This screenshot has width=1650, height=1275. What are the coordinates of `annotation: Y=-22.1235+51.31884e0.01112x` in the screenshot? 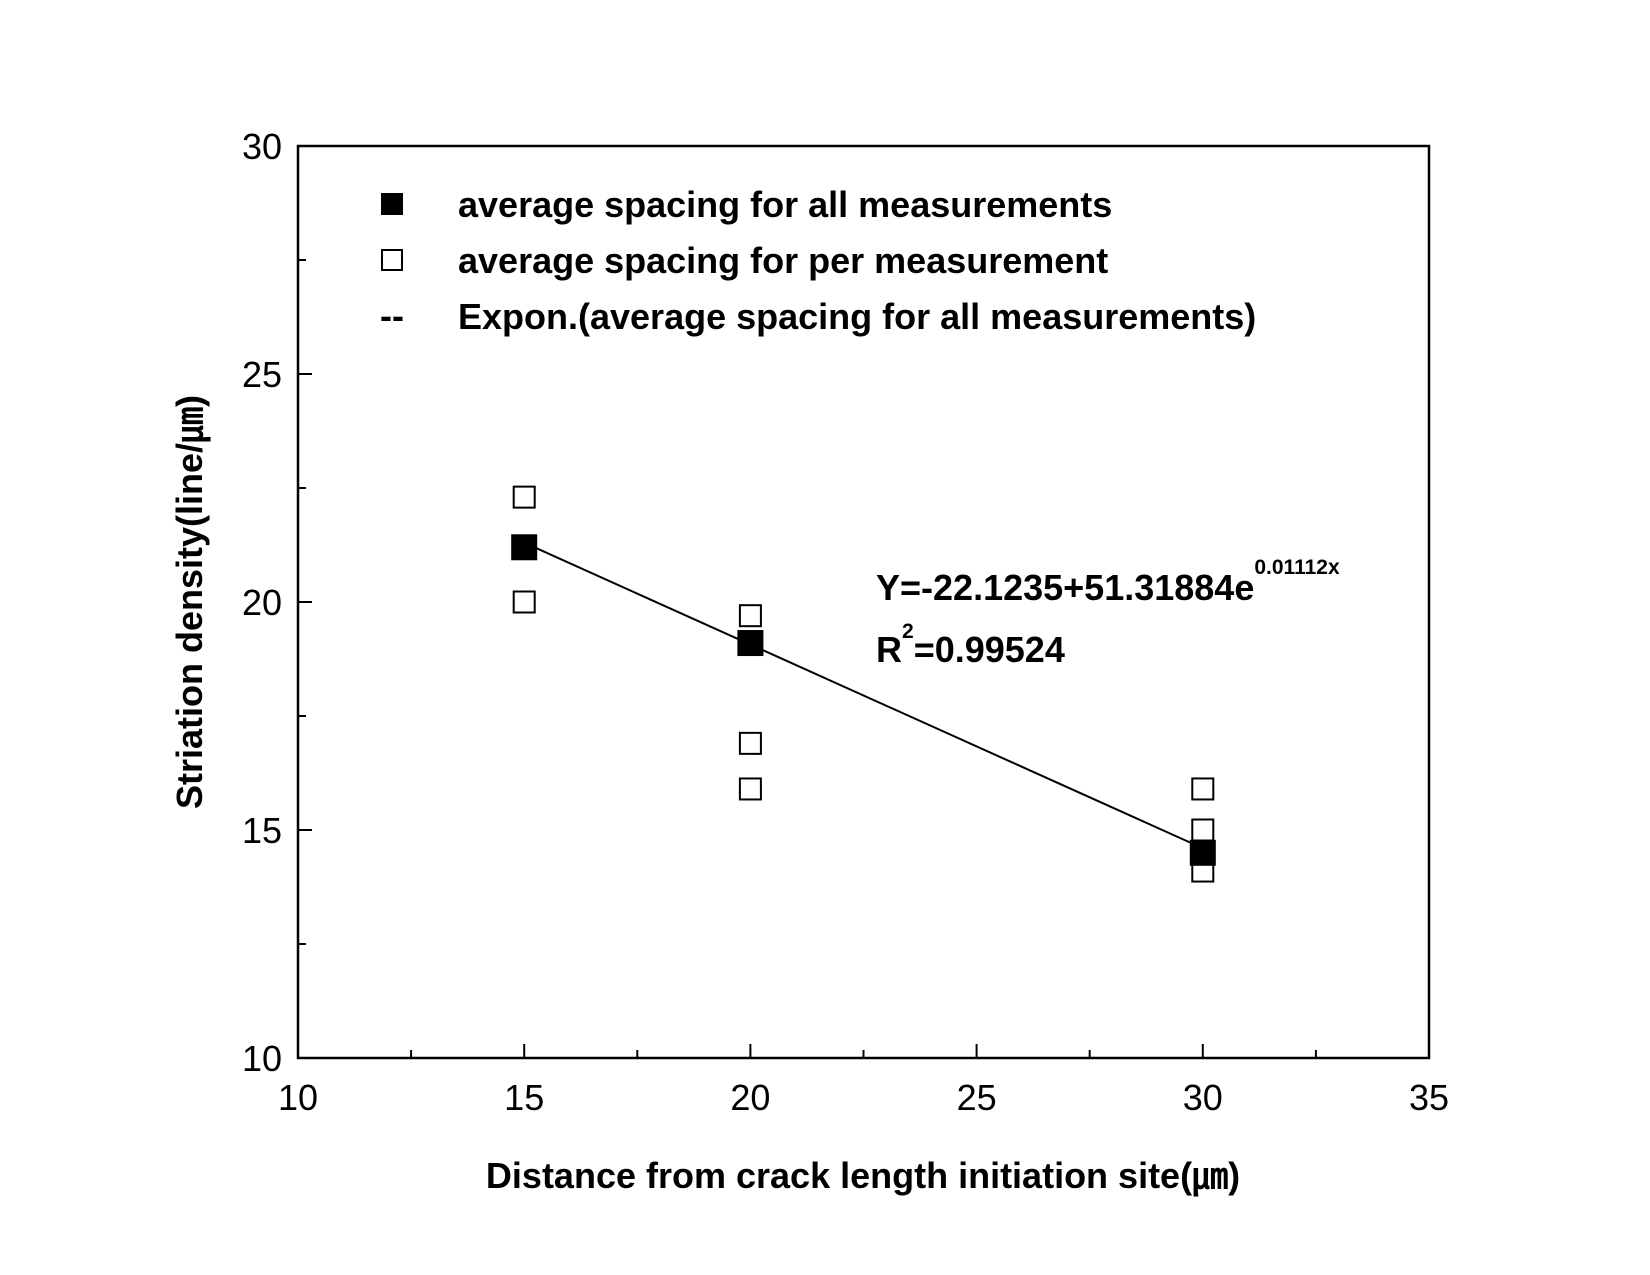 It's located at (1108, 582).